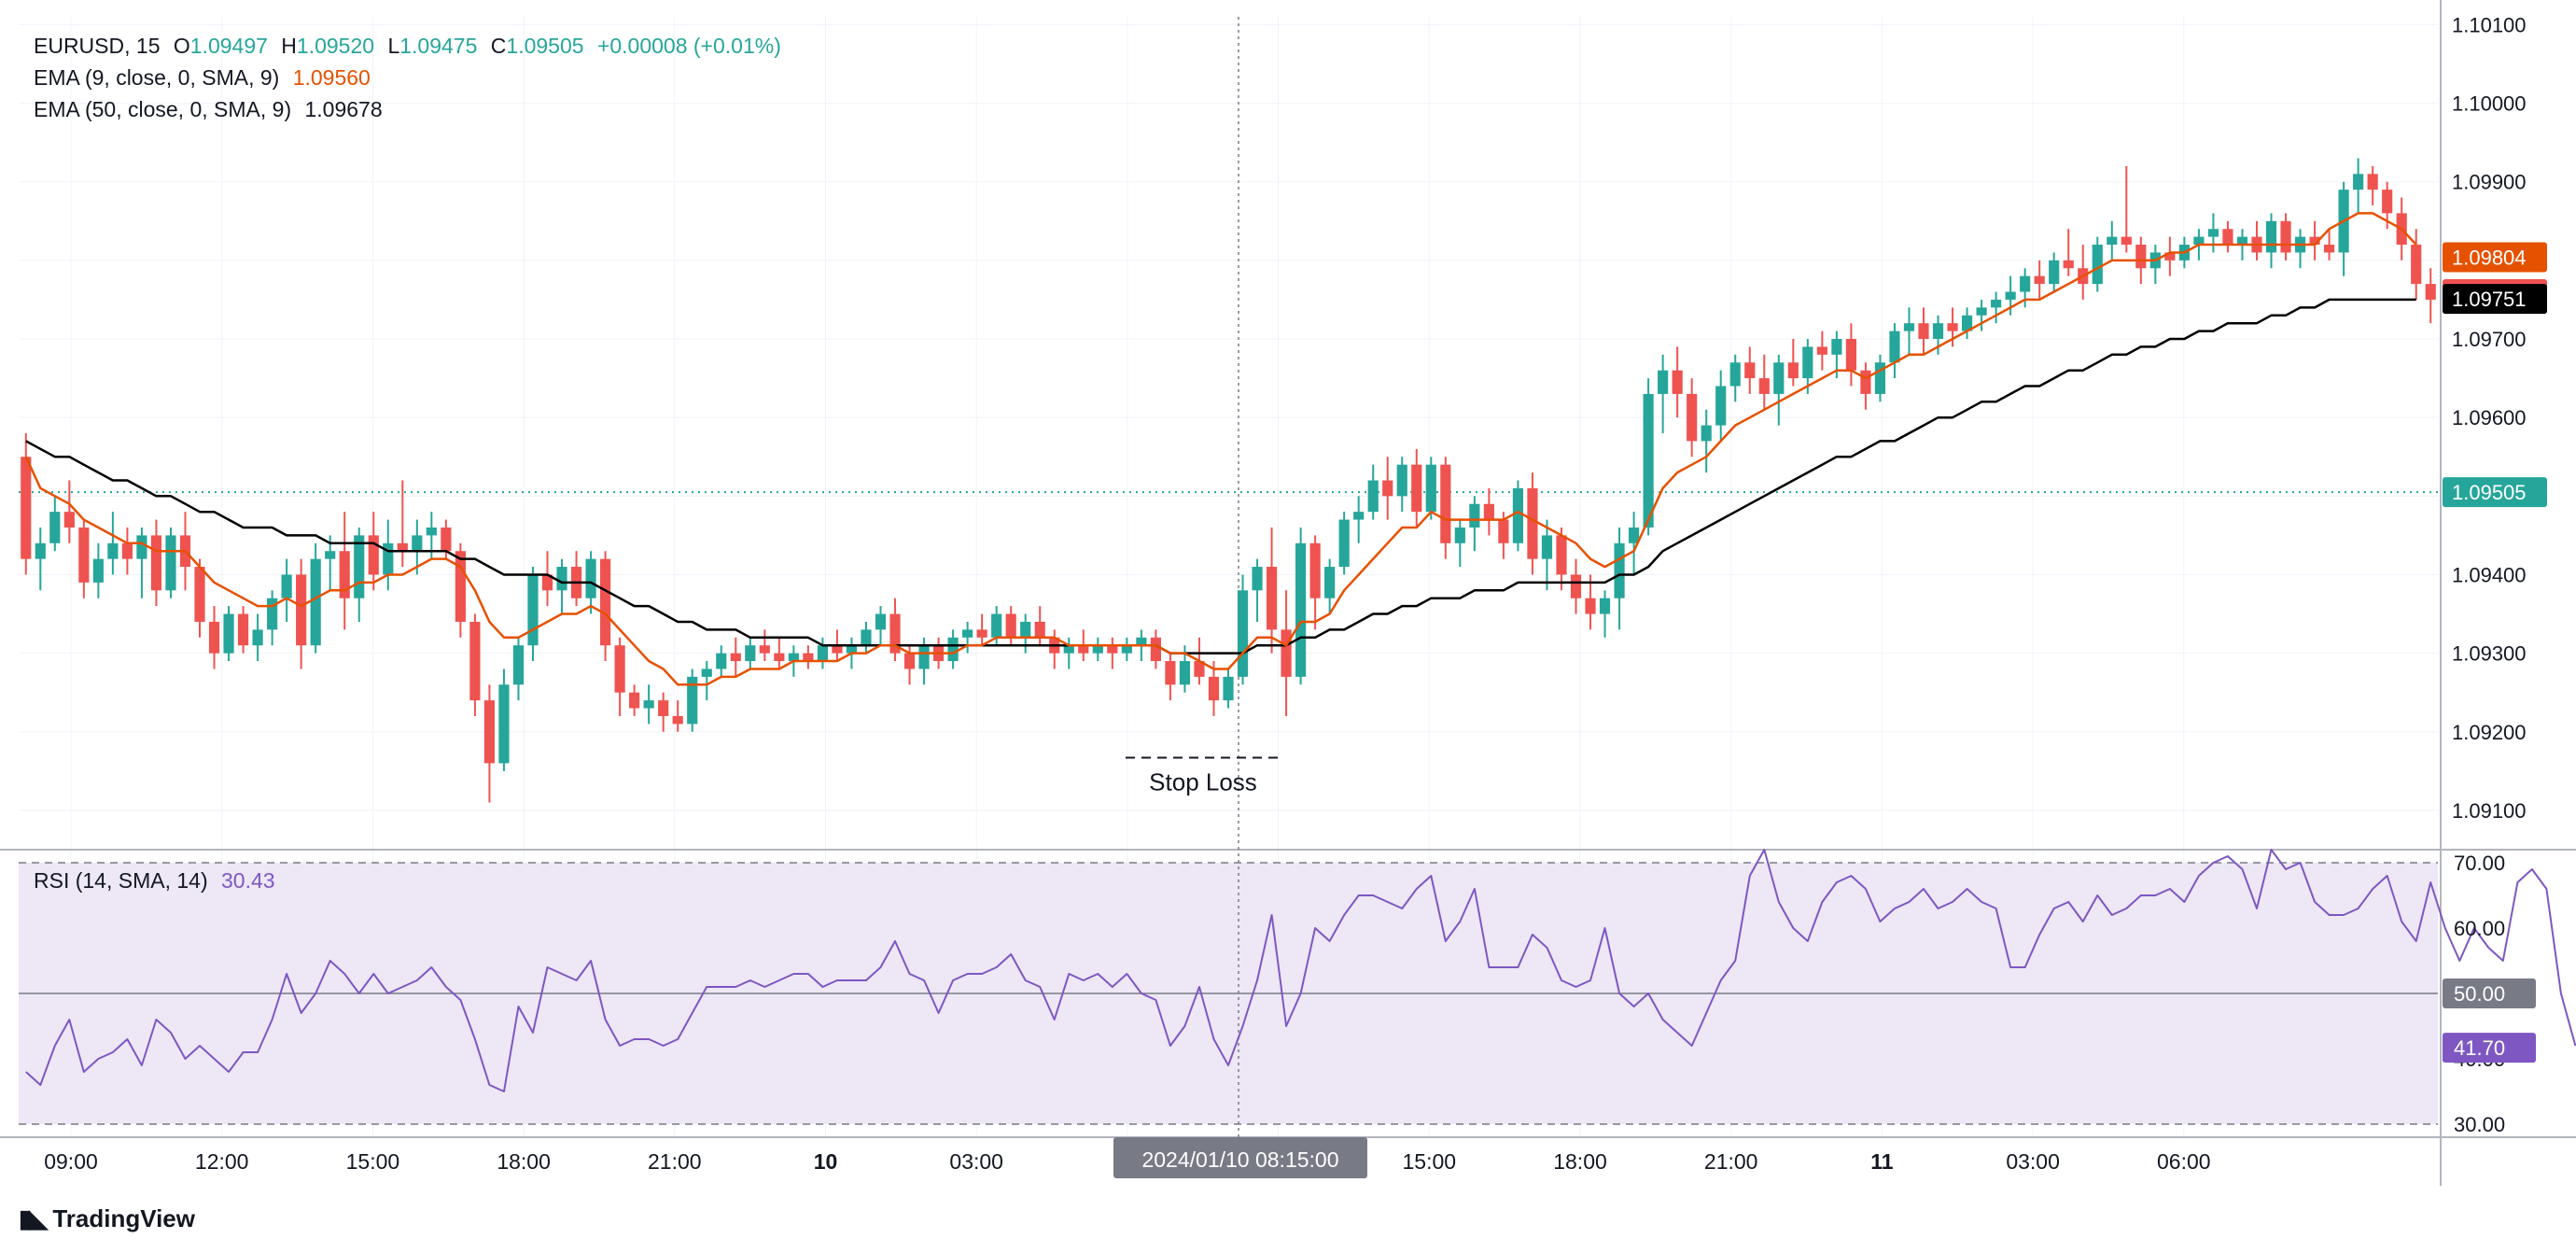 This screenshot has height=1253, width=2576. I want to click on crosshair-time-badge, so click(1240, 1157).